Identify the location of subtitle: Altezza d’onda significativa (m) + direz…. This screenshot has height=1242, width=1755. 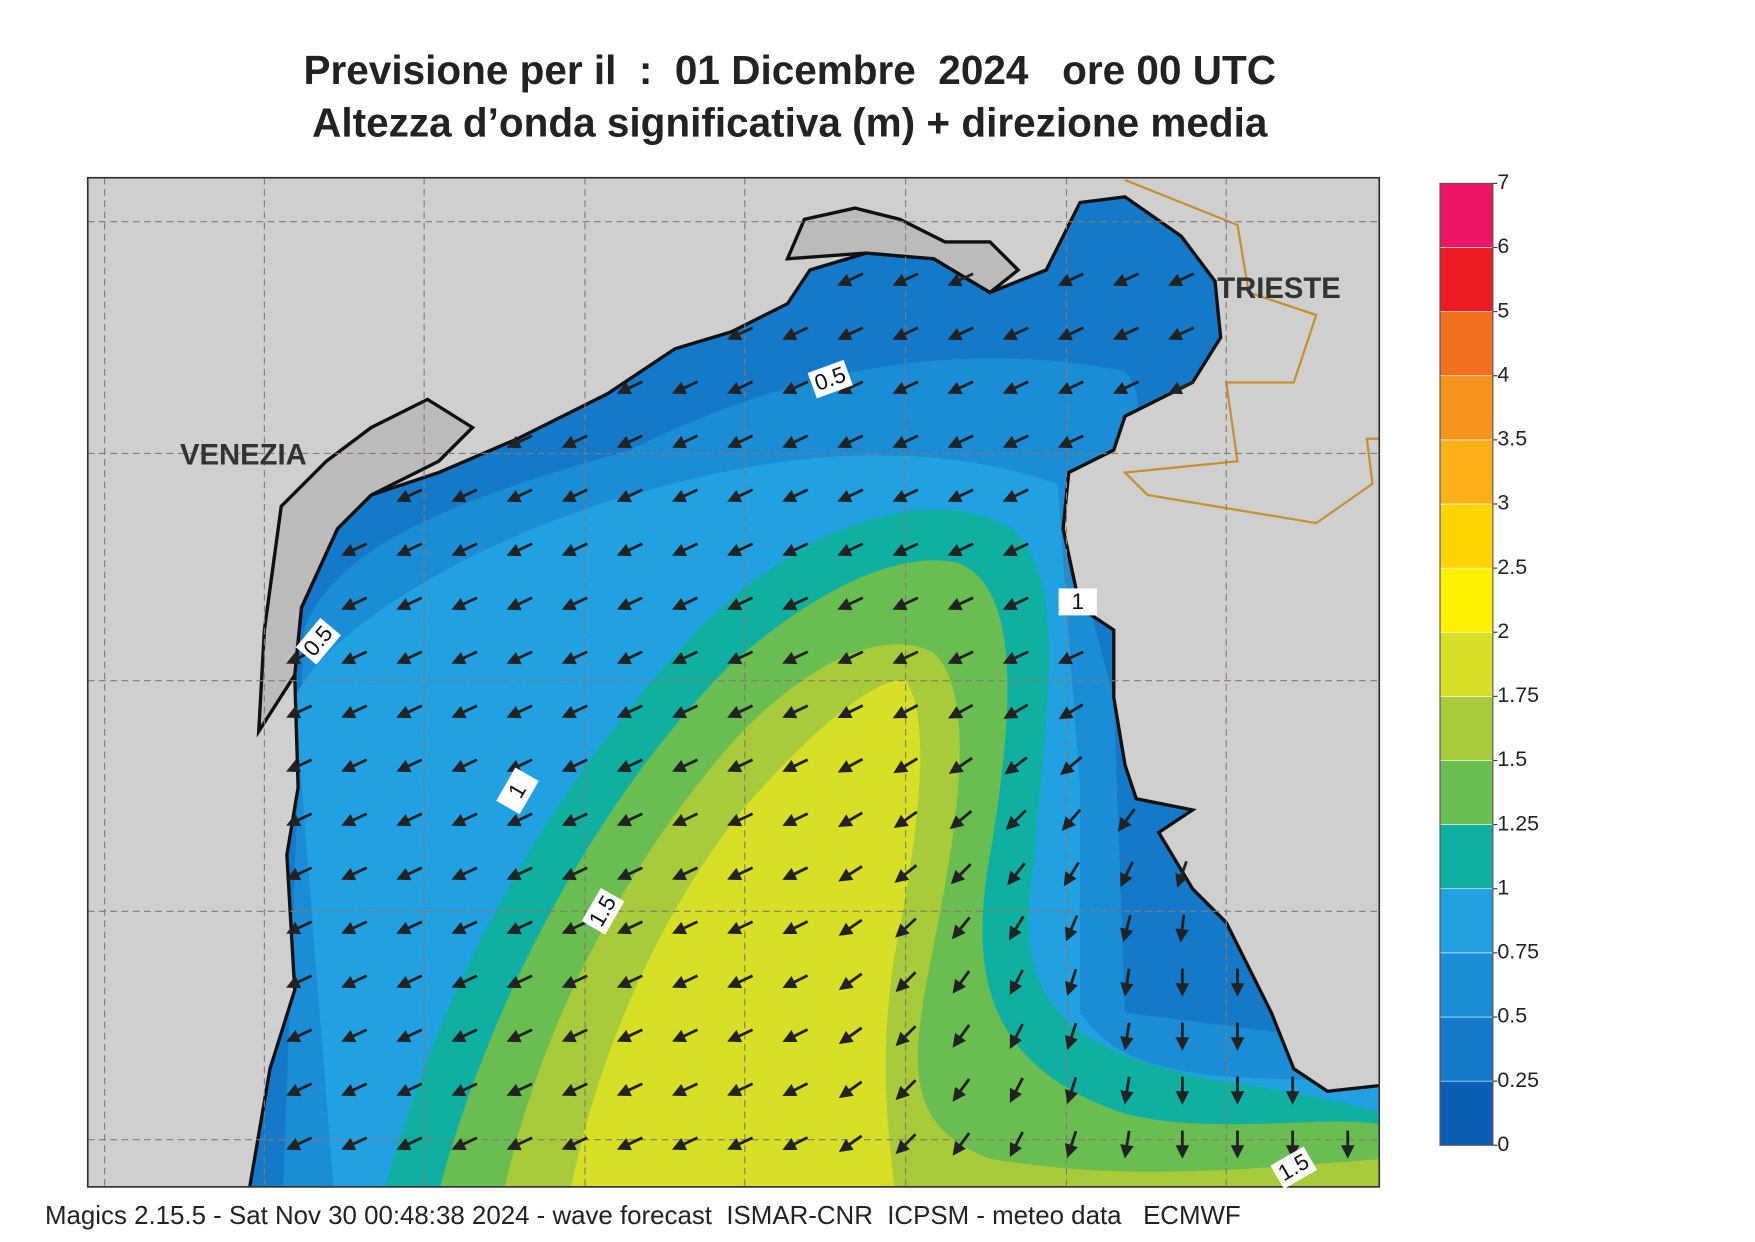
(790, 123).